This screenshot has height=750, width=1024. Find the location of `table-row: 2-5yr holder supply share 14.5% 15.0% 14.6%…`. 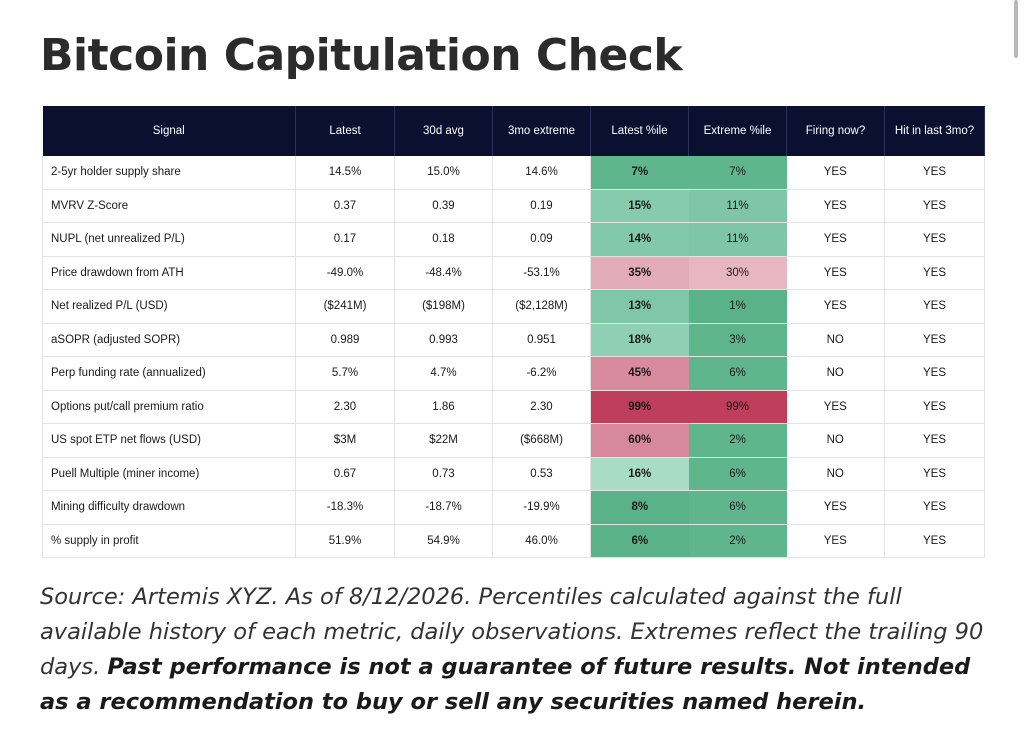

table-row: 2-5yr holder supply share 14.5% 15.0% 14.6%… is located at coordinates (513, 173).